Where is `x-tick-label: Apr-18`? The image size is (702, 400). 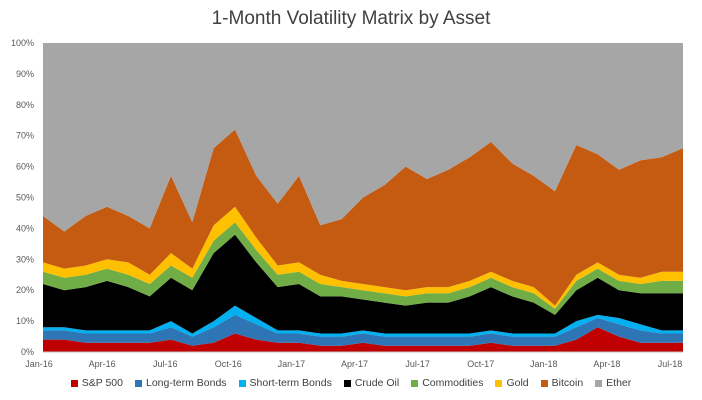 x-tick-label: Apr-18 is located at coordinates (606, 364).